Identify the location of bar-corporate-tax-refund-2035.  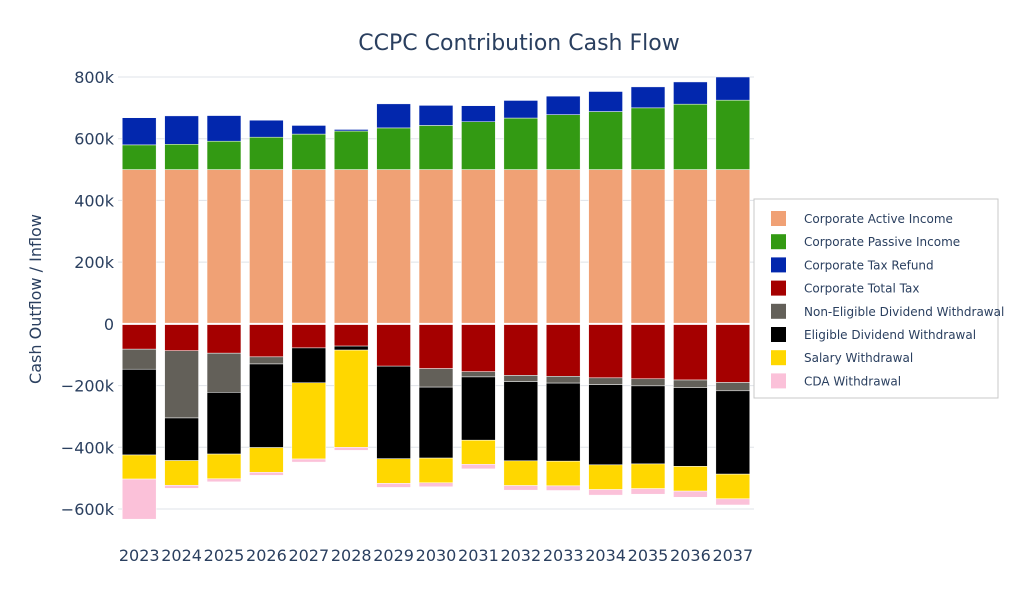
(648, 97).